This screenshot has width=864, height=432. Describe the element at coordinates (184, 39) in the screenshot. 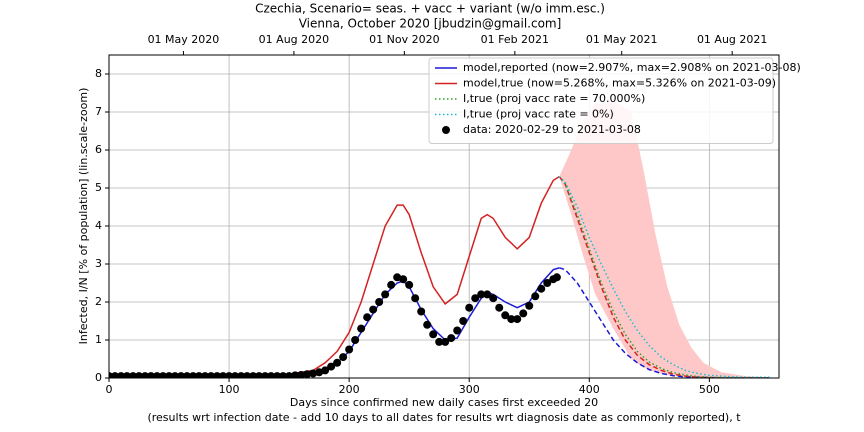

I see `x2-tick-label: 01 May 2020` at that location.